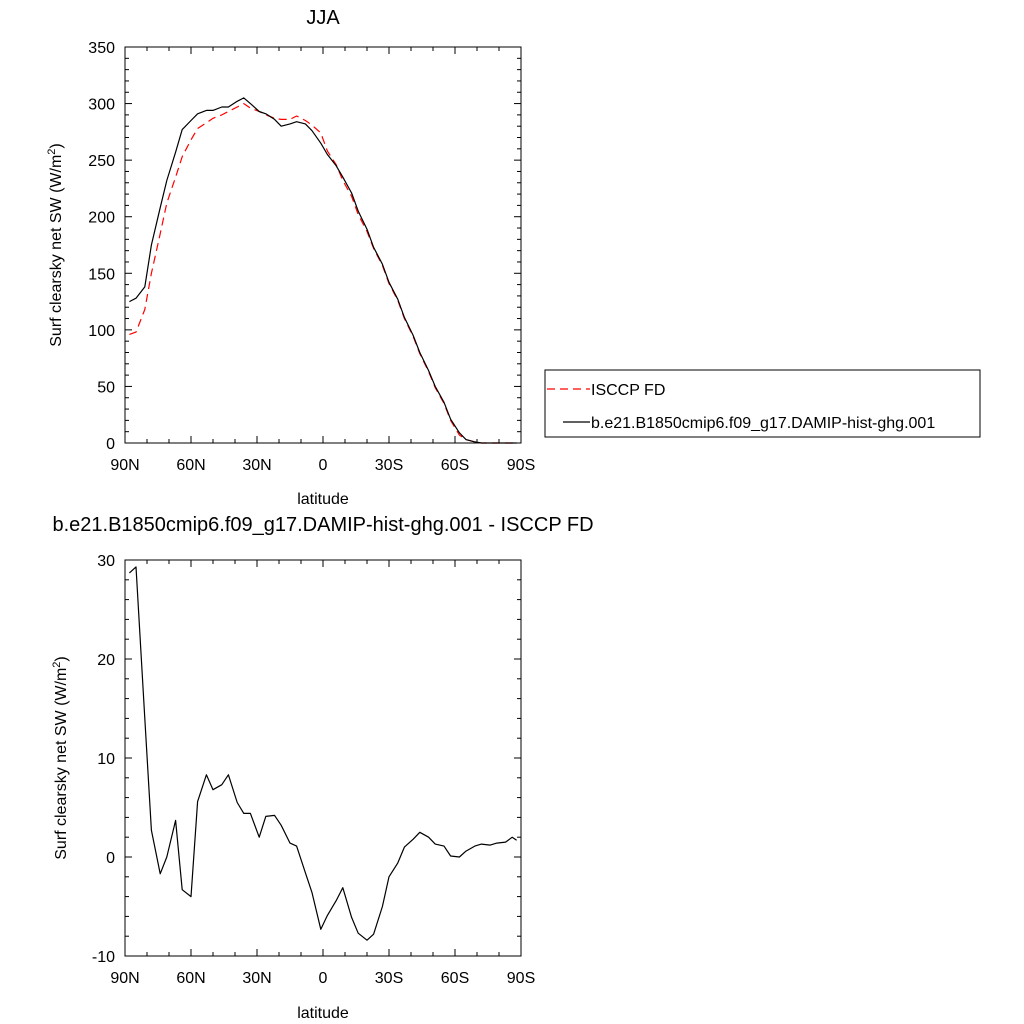  What do you see at coordinates (101, 161) in the screenshot?
I see `y-tick-label: 250` at bounding box center [101, 161].